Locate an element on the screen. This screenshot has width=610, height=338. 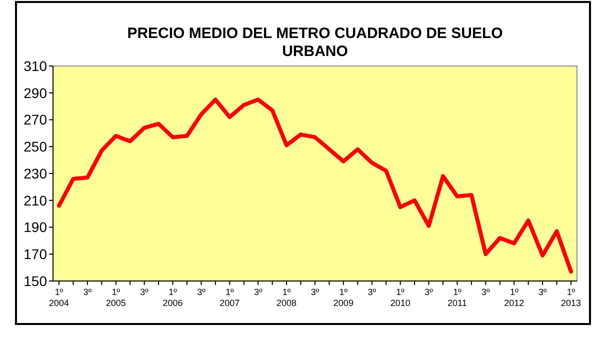
y-tick-label: 150 is located at coordinates (36, 280).